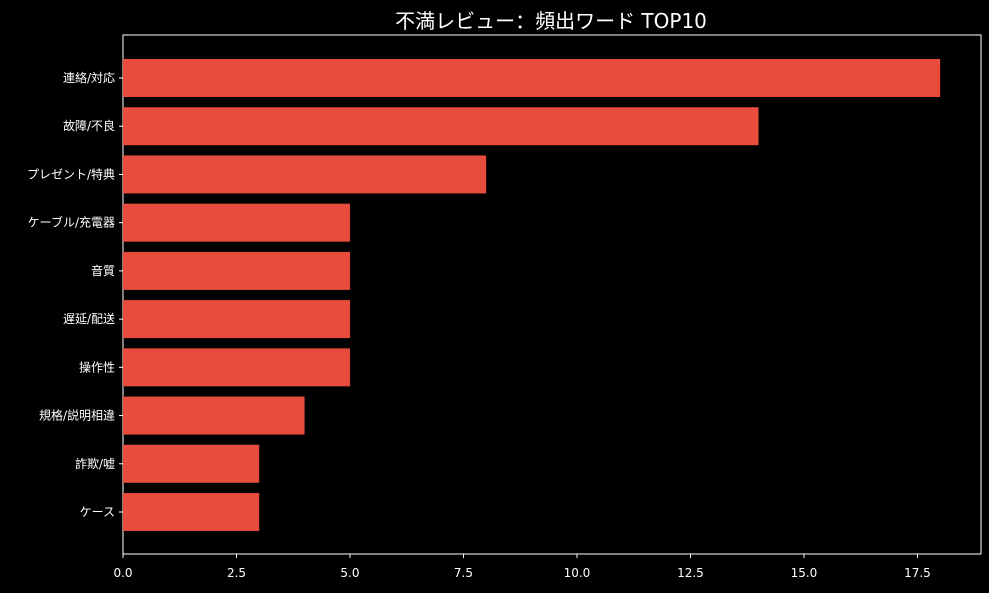 The width and height of the screenshot is (989, 593). Describe the element at coordinates (97, 366) in the screenshot. I see `y-tick-label: 操作性` at that location.